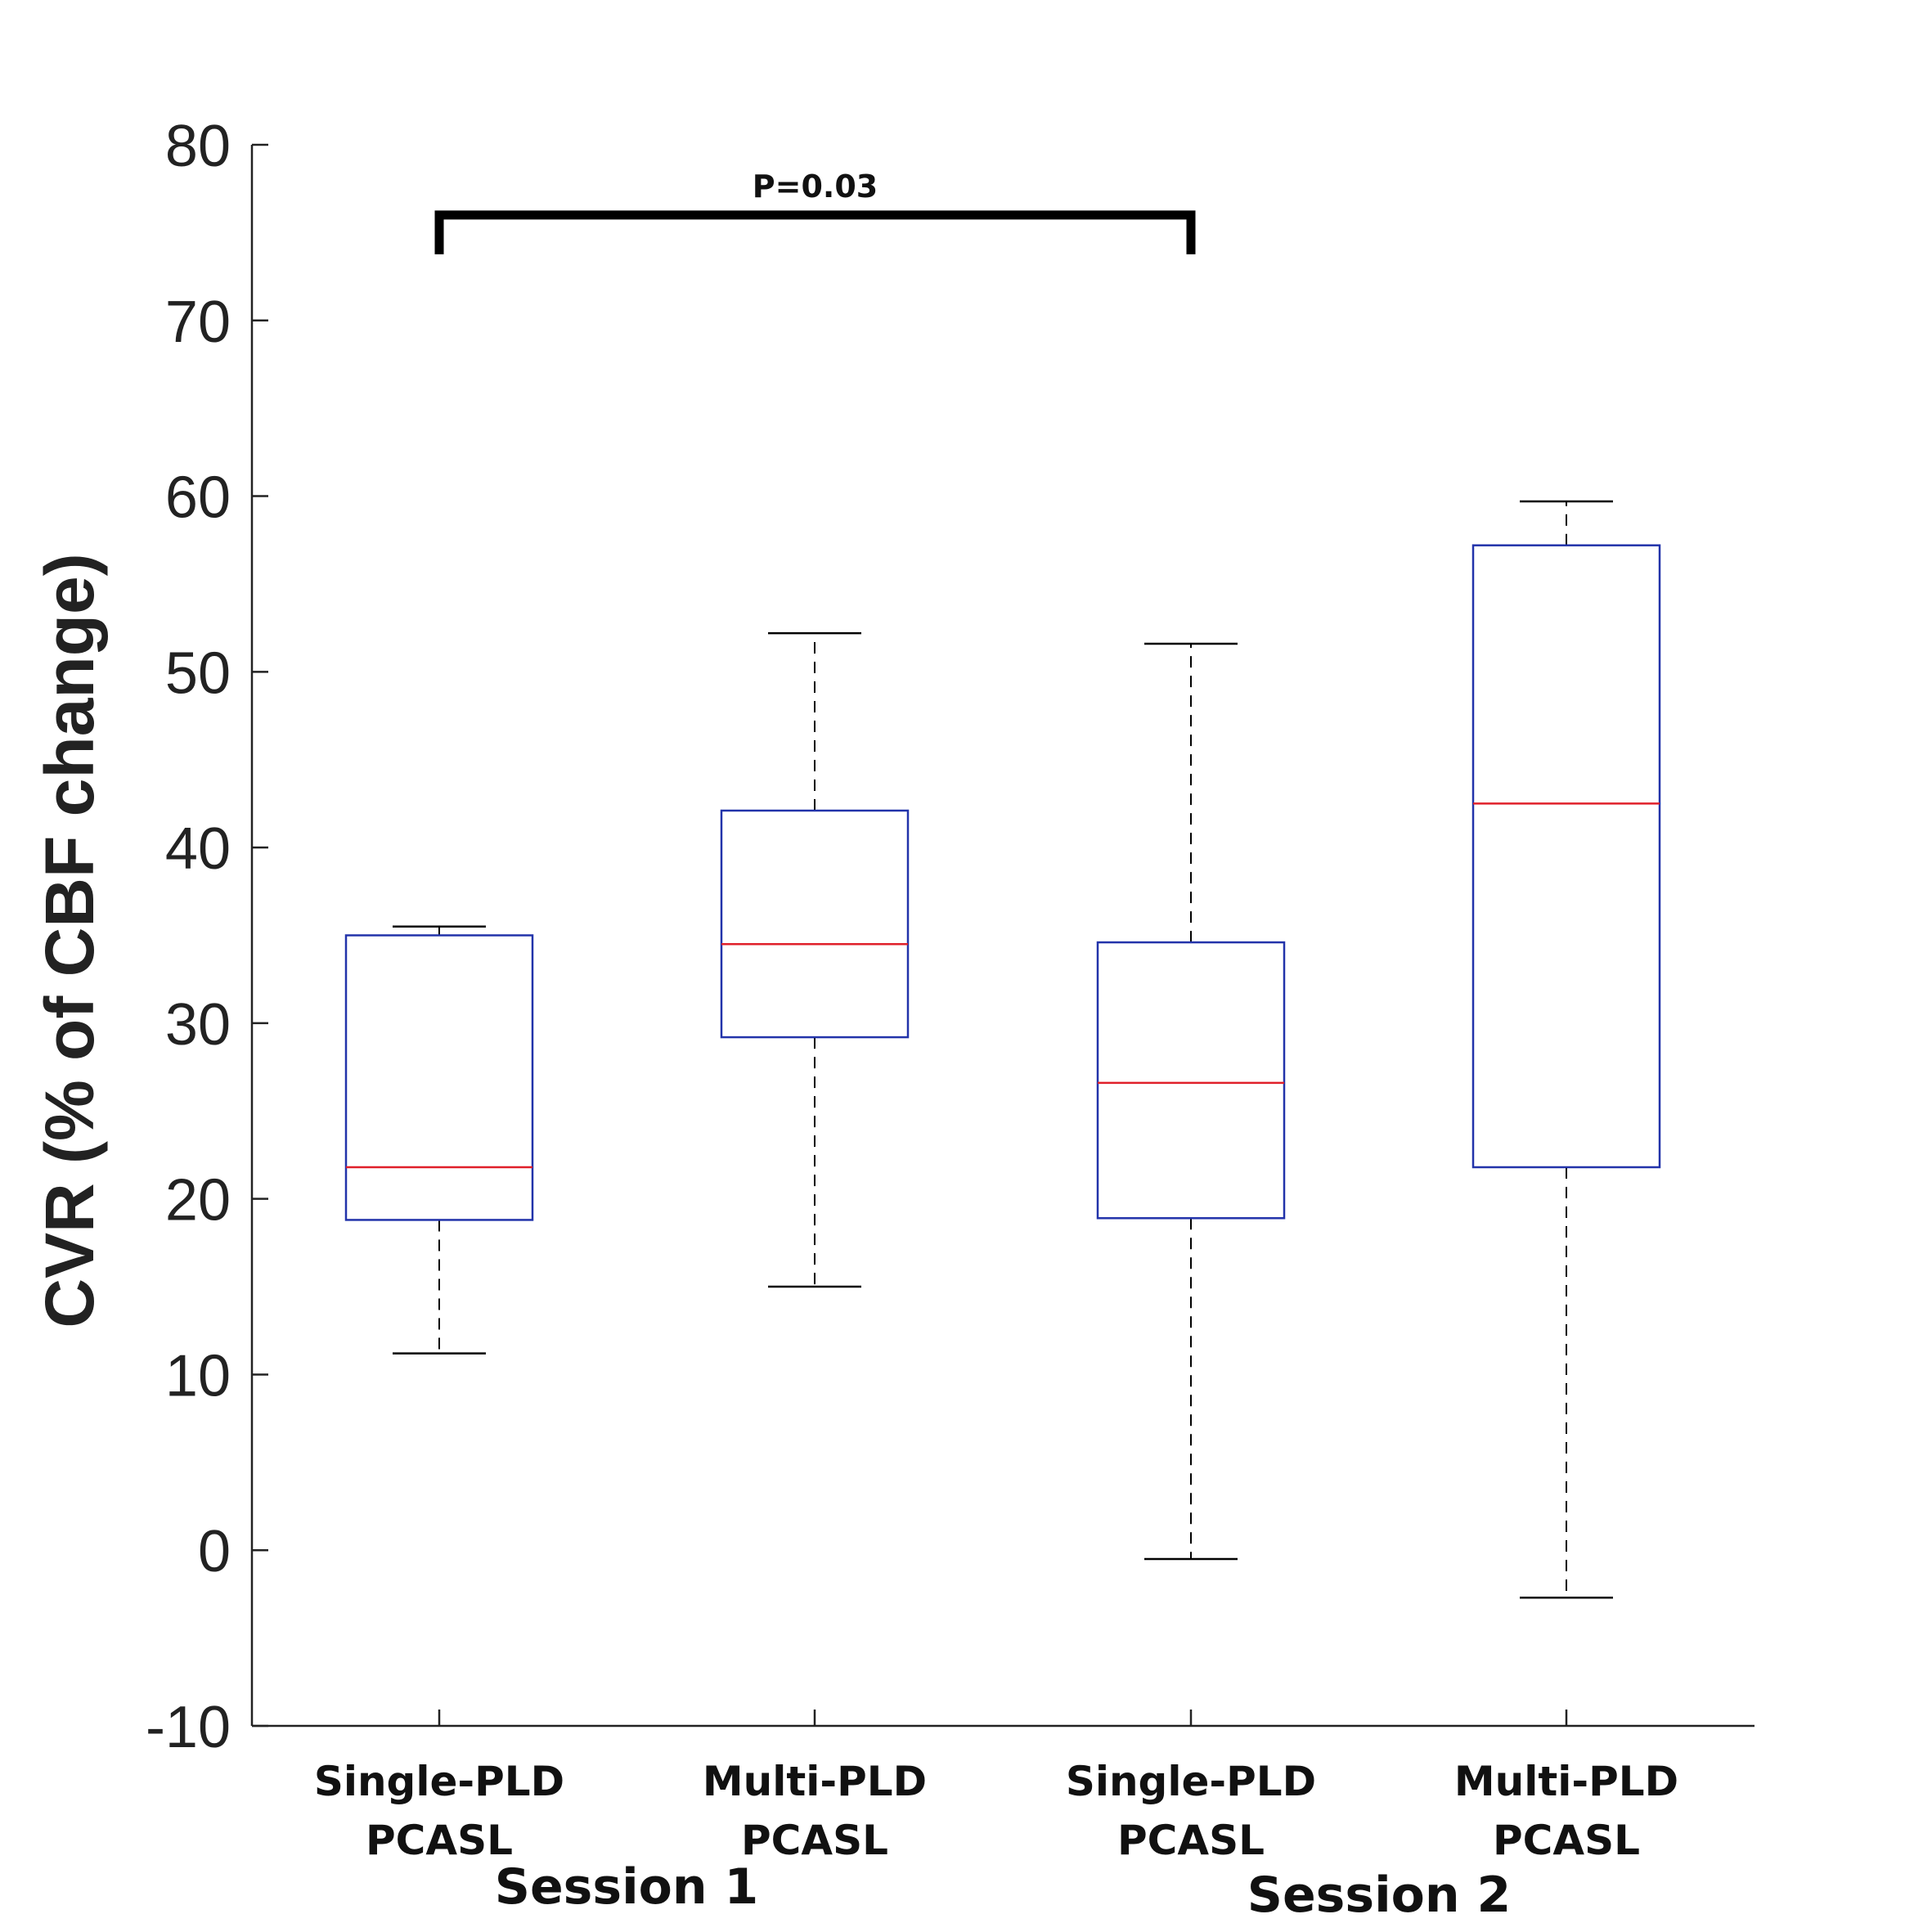  Describe the element at coordinates (69, 940) in the screenshot. I see `y-axis-title: CVR (% of CBF change)` at that location.